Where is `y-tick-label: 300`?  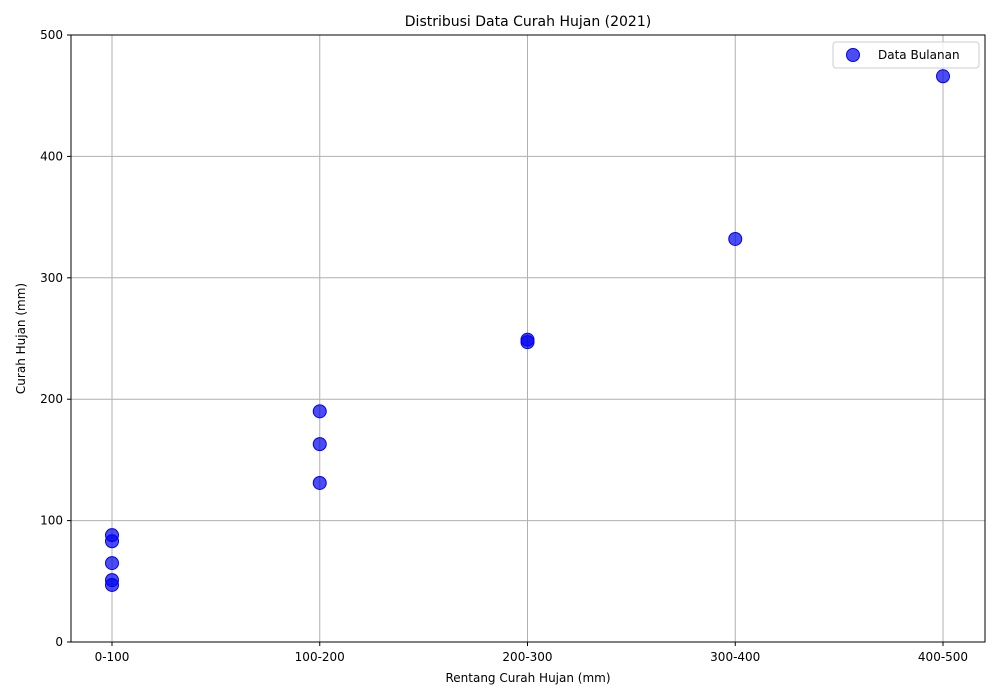 y-tick-label: 300 is located at coordinates (51, 278).